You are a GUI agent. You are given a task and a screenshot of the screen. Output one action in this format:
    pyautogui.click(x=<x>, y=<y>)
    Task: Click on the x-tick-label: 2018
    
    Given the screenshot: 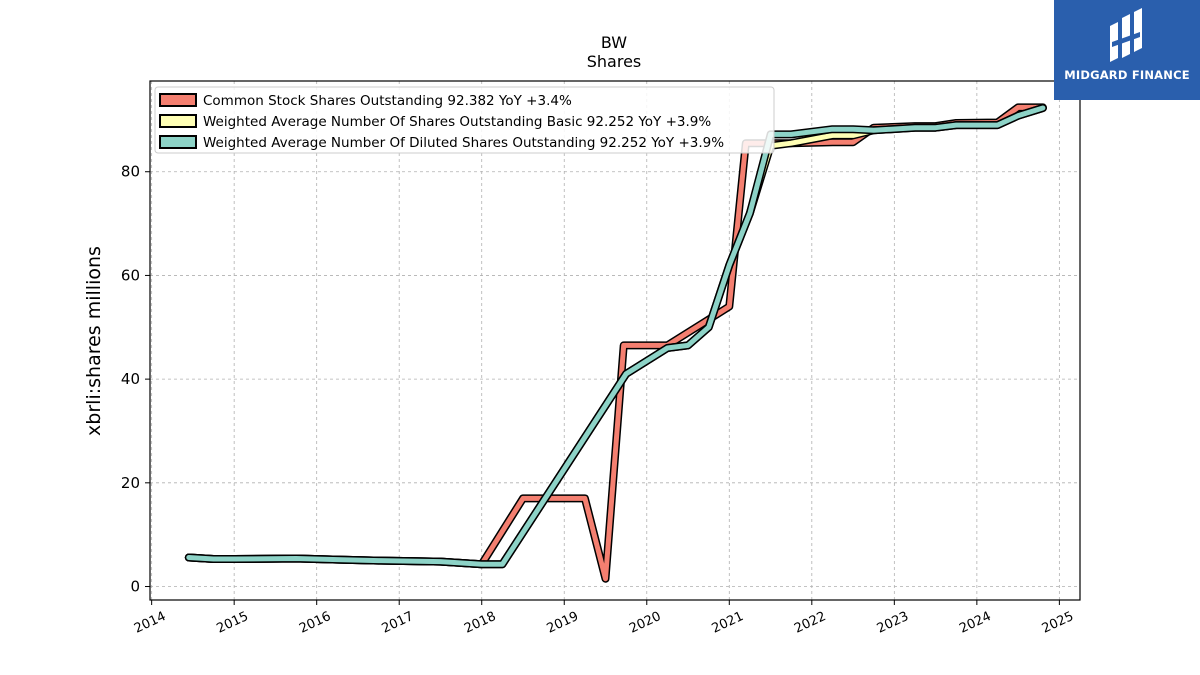 What is the action you would take?
    pyautogui.click(x=480, y=623)
    